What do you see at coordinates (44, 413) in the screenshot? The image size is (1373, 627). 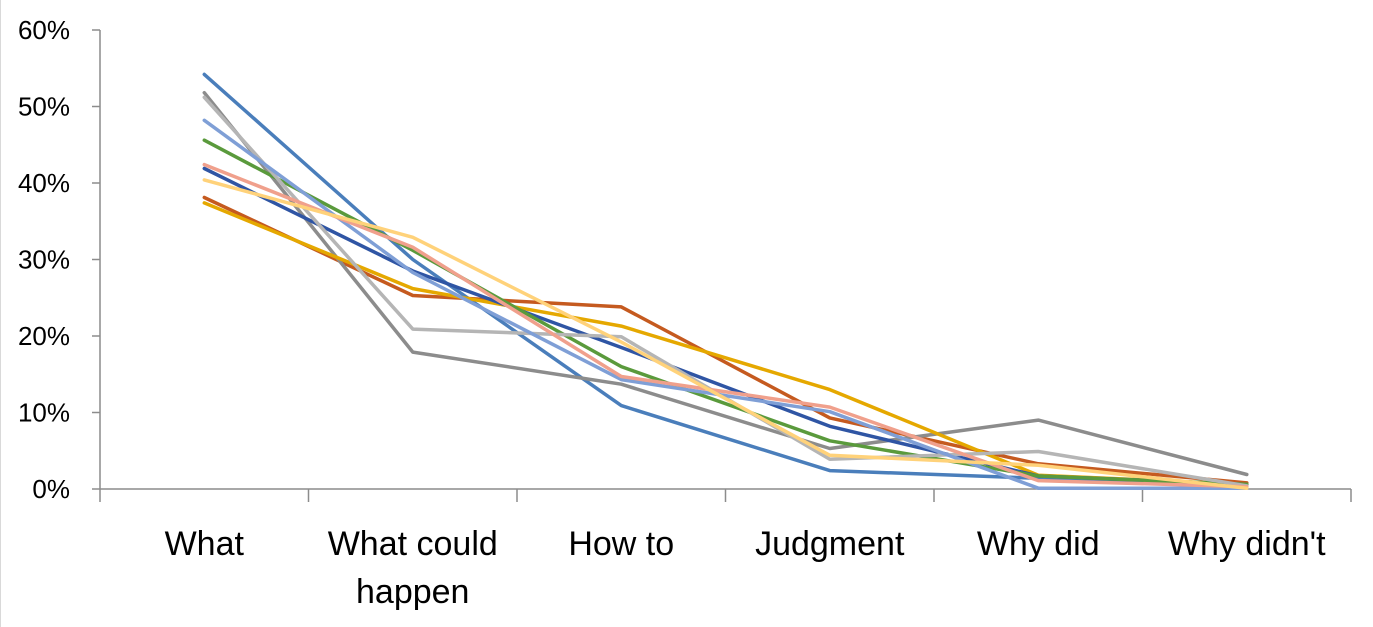 I see `y-tick-label: 10%` at bounding box center [44, 413].